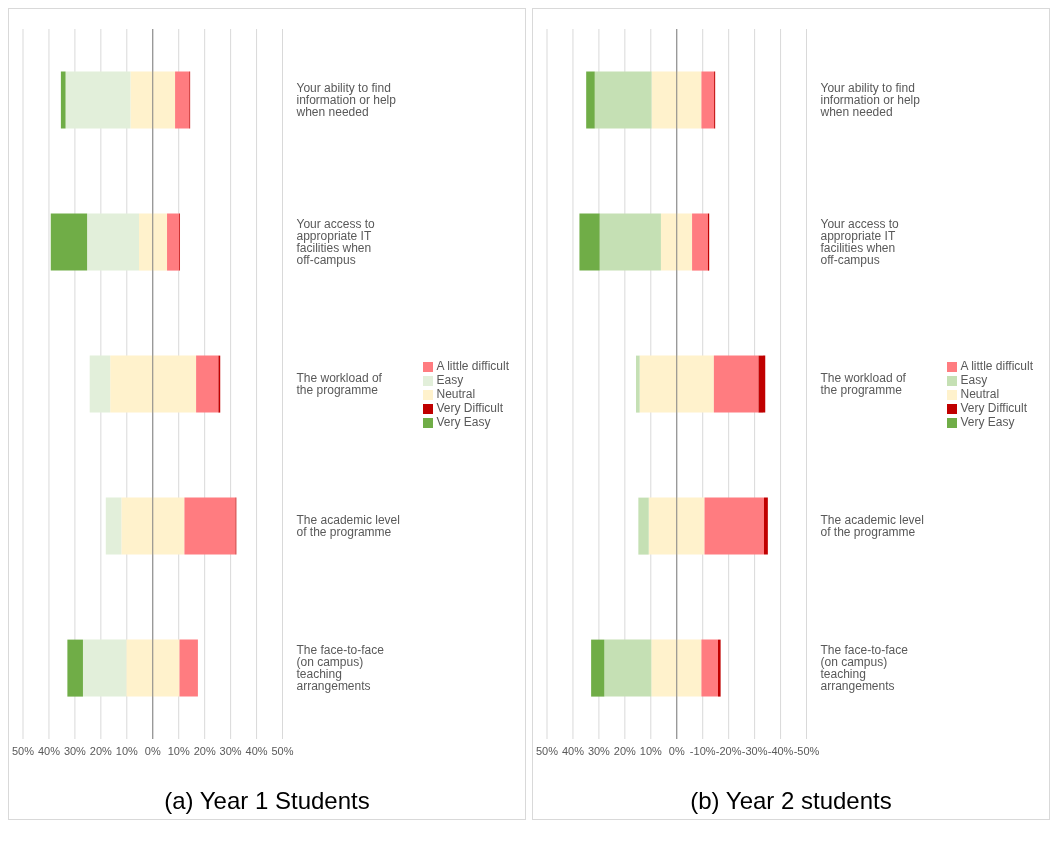 This screenshot has height=864, width=1059. What do you see at coordinates (791, 801) in the screenshot?
I see `text: (b) Year 2 students` at bounding box center [791, 801].